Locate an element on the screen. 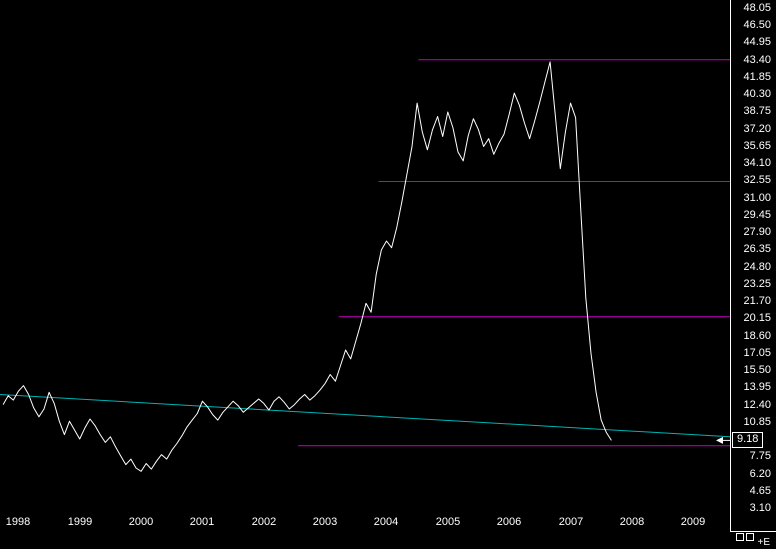  y-axis-label: 41.85 is located at coordinates (757, 77).